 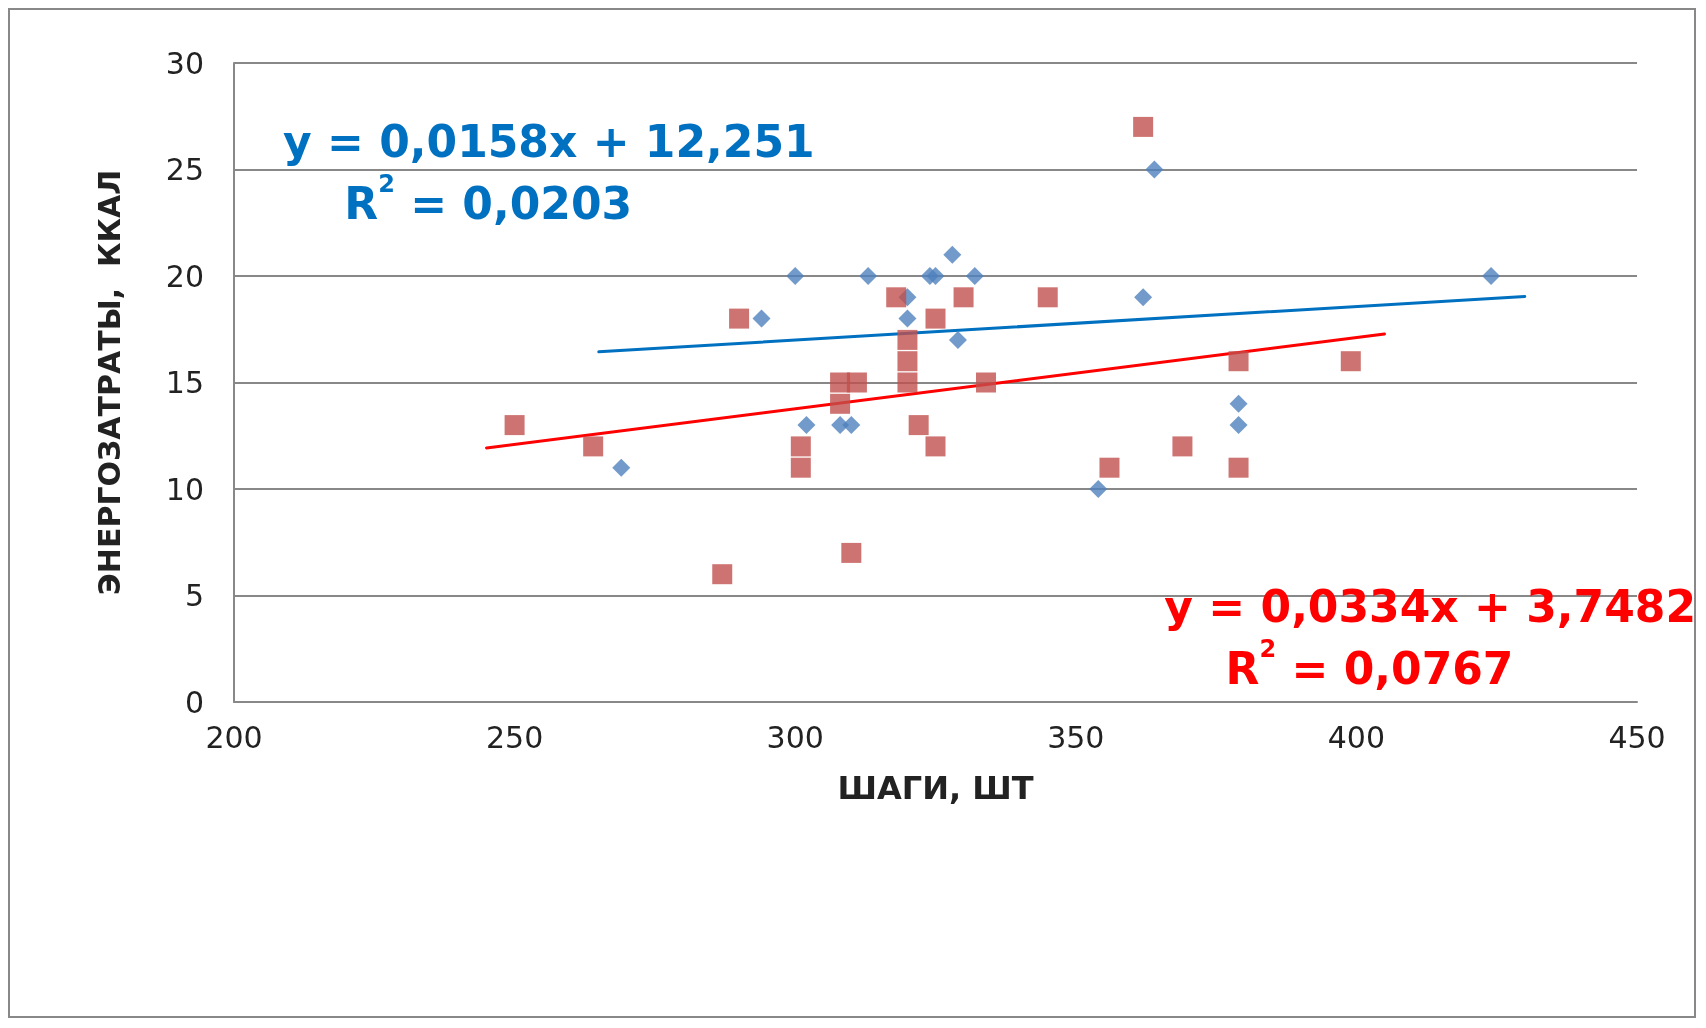 What do you see at coordinates (795, 737) in the screenshot?
I see `x-tick-label: 300` at bounding box center [795, 737].